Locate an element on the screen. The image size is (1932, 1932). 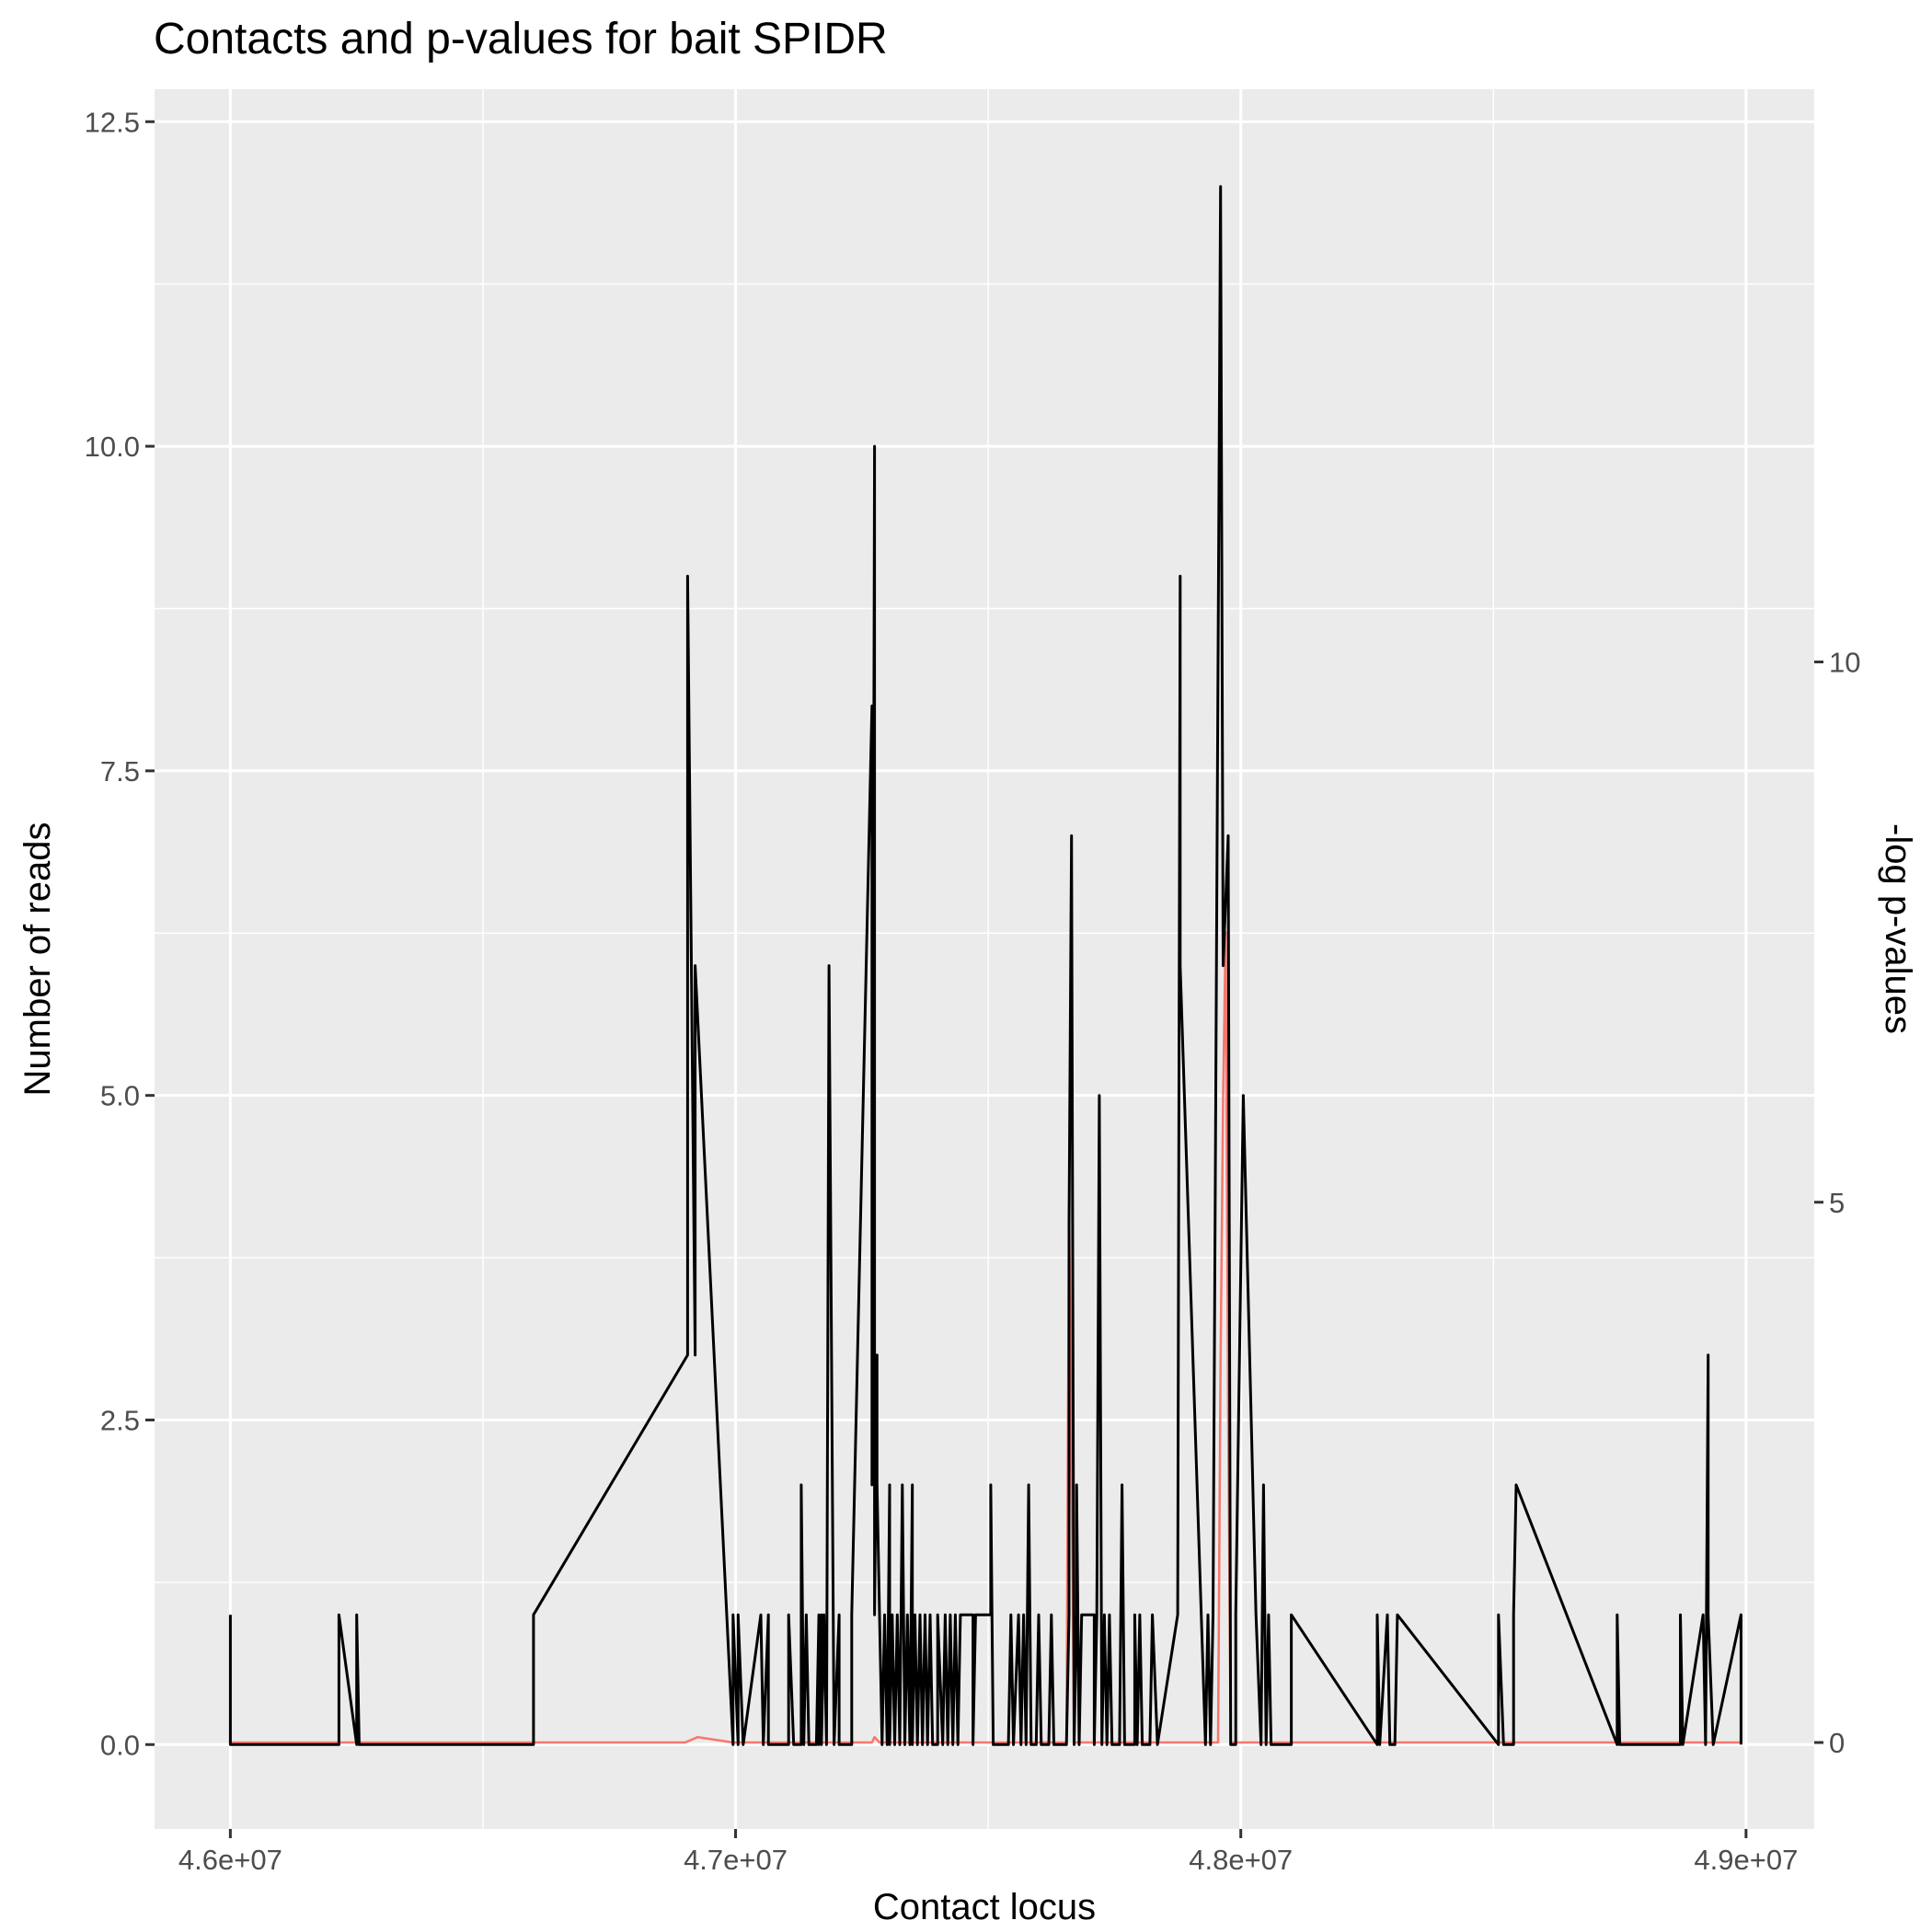
chart-title: Contacts and p-values for bait SPIDR is located at coordinates (521, 39).